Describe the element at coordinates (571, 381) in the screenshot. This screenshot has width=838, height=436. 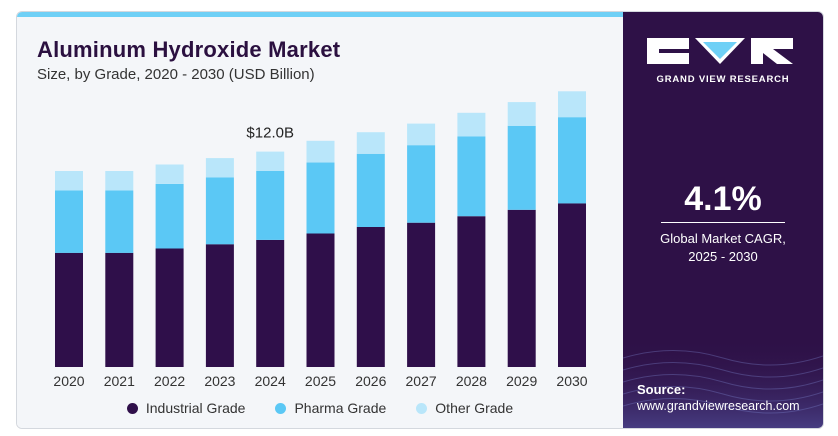
I see `x-tick-label-2030: 2030` at that location.